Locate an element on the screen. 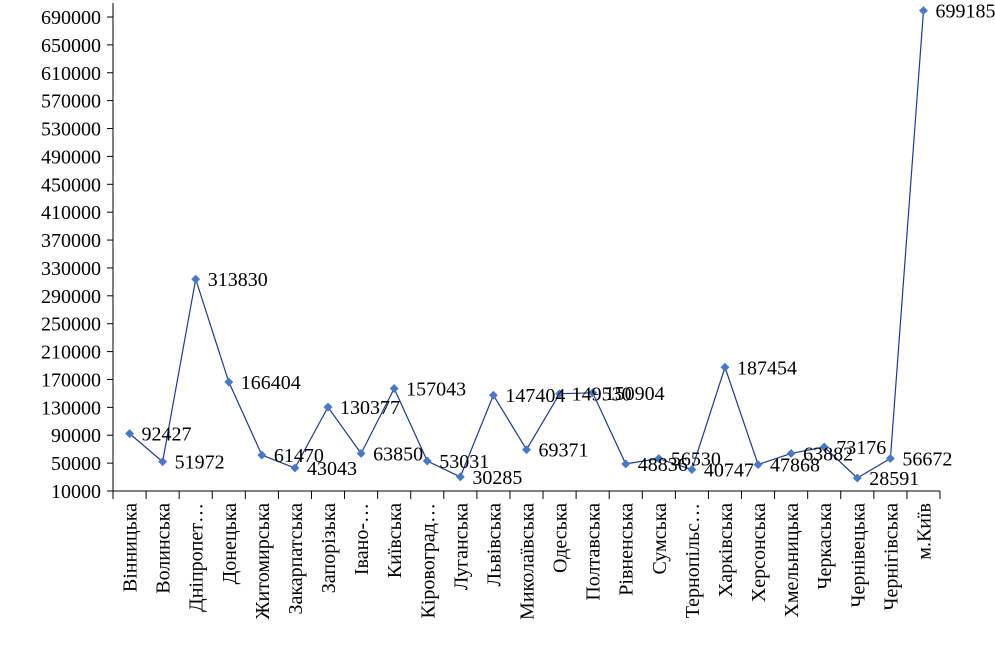  data-label: 40747 is located at coordinates (729, 471).